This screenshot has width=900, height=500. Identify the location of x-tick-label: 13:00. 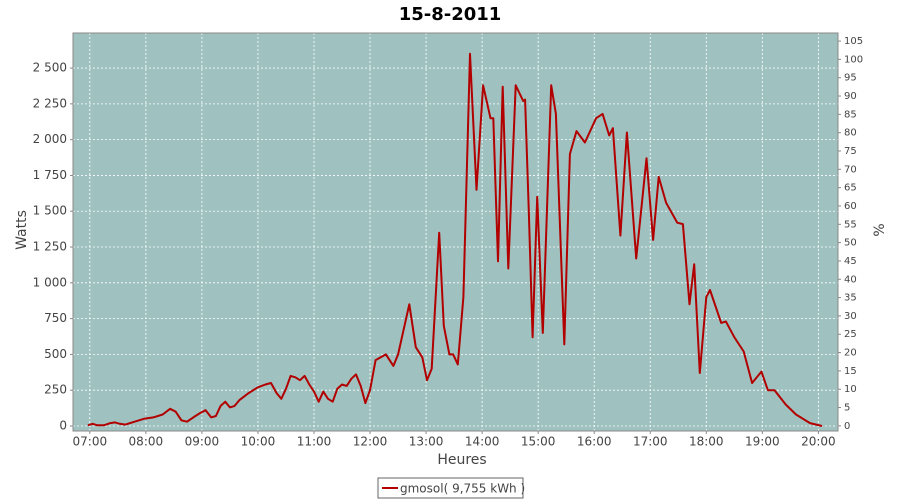
(426, 442).